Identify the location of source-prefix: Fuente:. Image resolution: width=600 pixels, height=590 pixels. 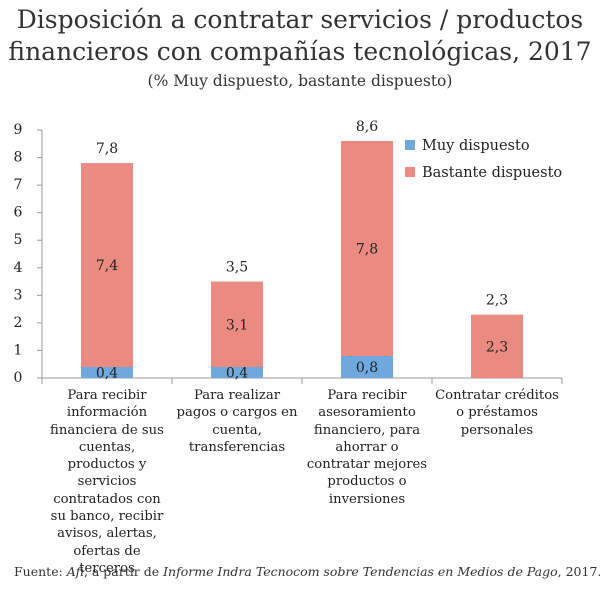
(40, 571).